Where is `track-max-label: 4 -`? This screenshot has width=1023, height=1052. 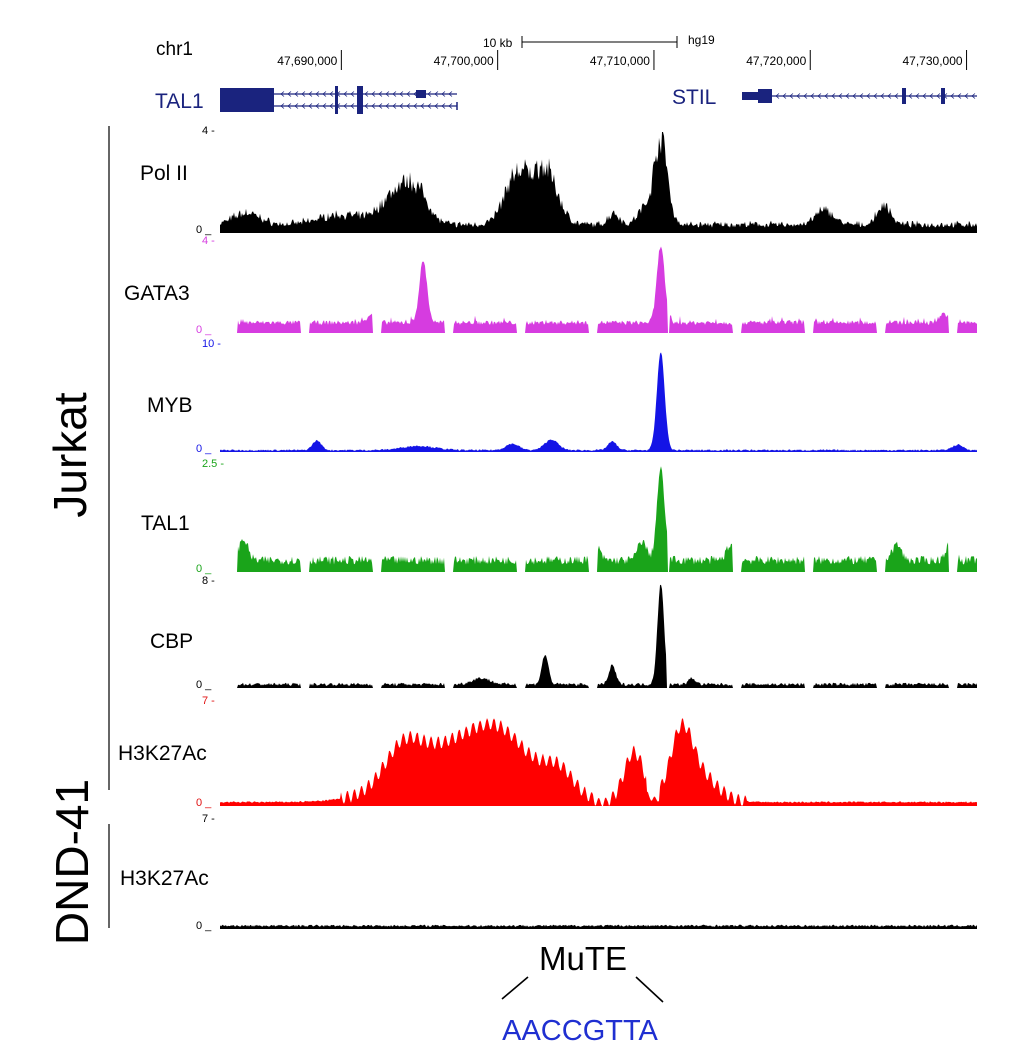 track-max-label: 4 - is located at coordinates (208, 241).